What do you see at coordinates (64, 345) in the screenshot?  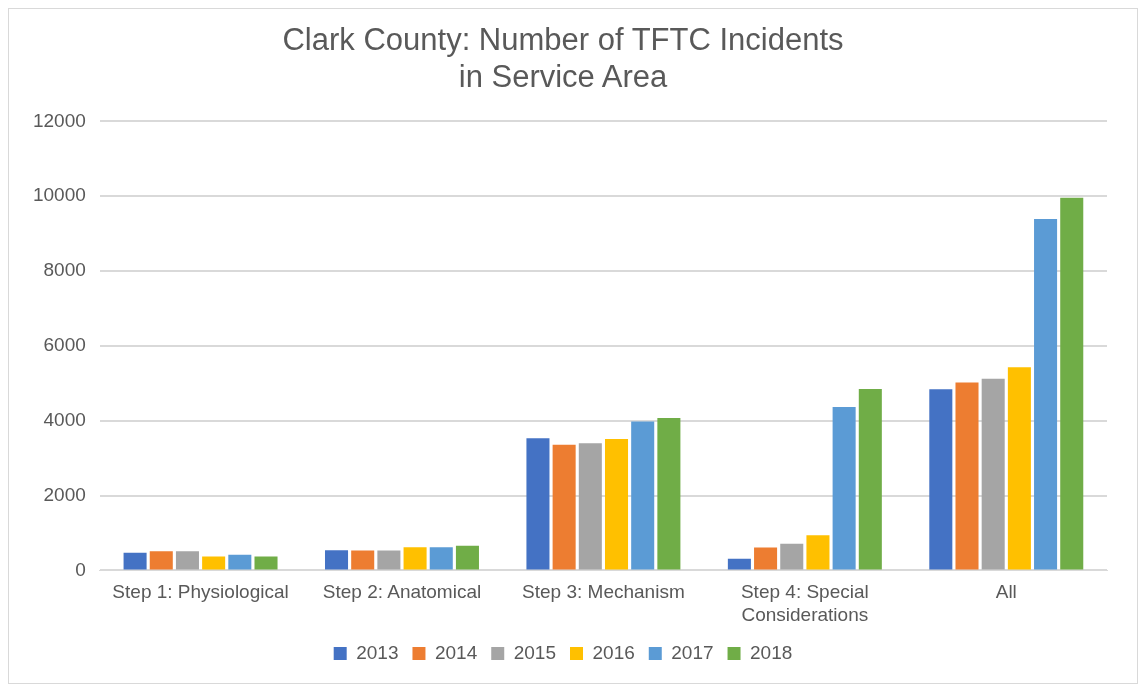 I see `y-tick-label: 6000` at bounding box center [64, 345].